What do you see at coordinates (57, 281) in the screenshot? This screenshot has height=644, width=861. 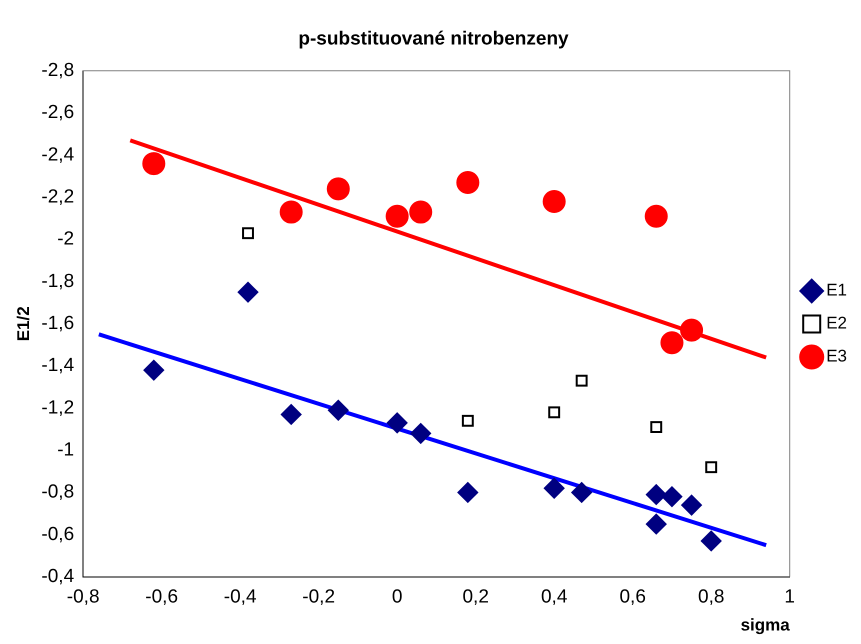 I see `y-tick-label: -1,8` at bounding box center [57, 281].